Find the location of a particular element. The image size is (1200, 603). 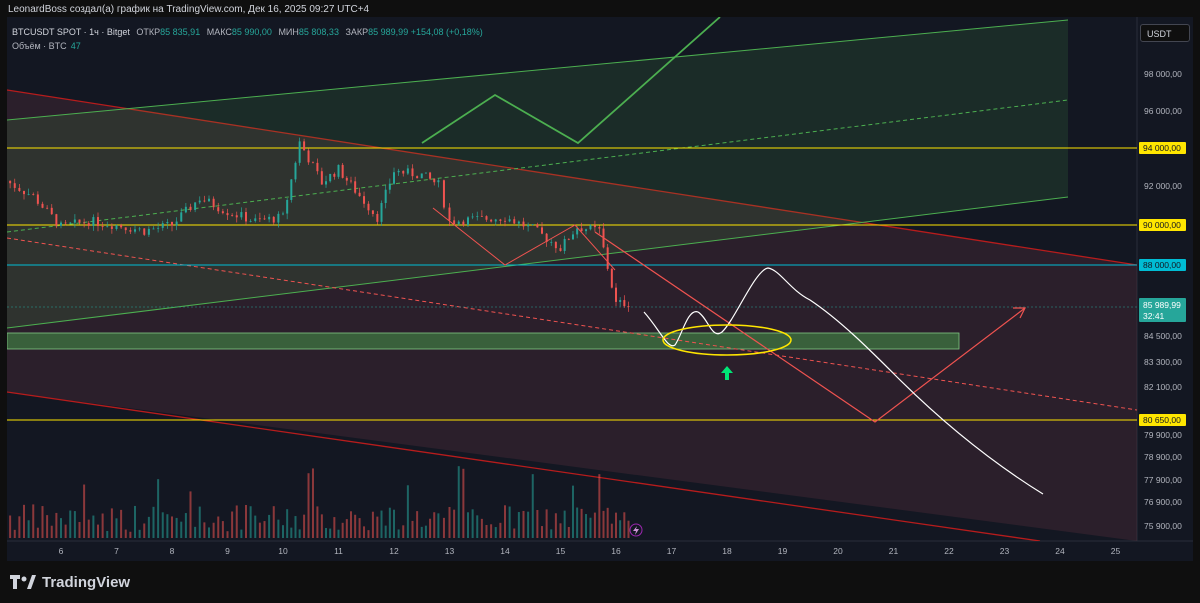

y-tick-77900: 77 900,00 is located at coordinates (1163, 480).